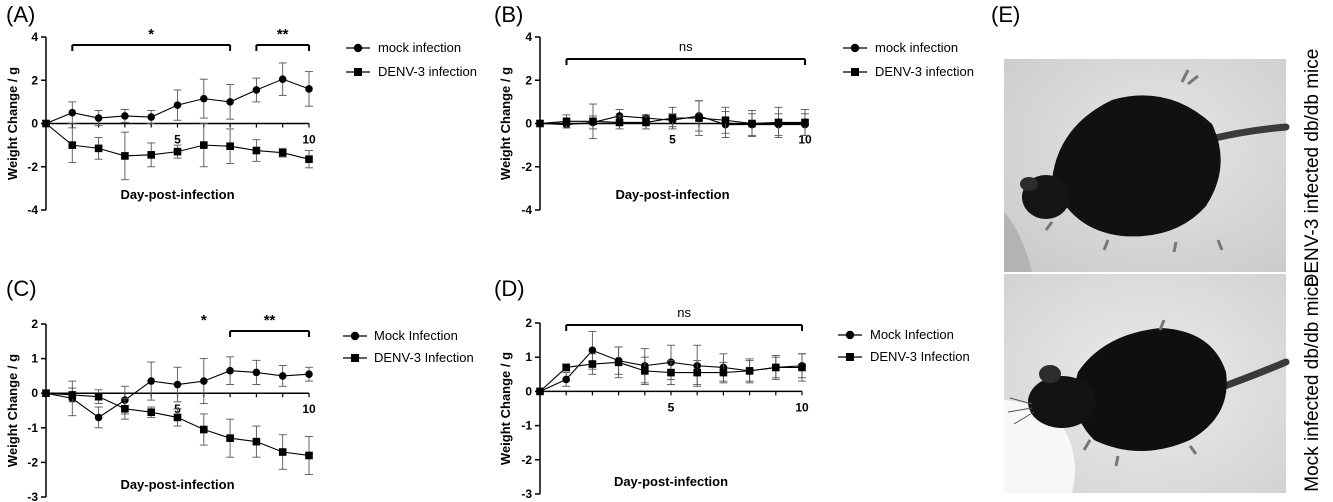  What do you see at coordinates (34, 359) in the screenshot?
I see `y-tick-label-c: 1` at bounding box center [34, 359].